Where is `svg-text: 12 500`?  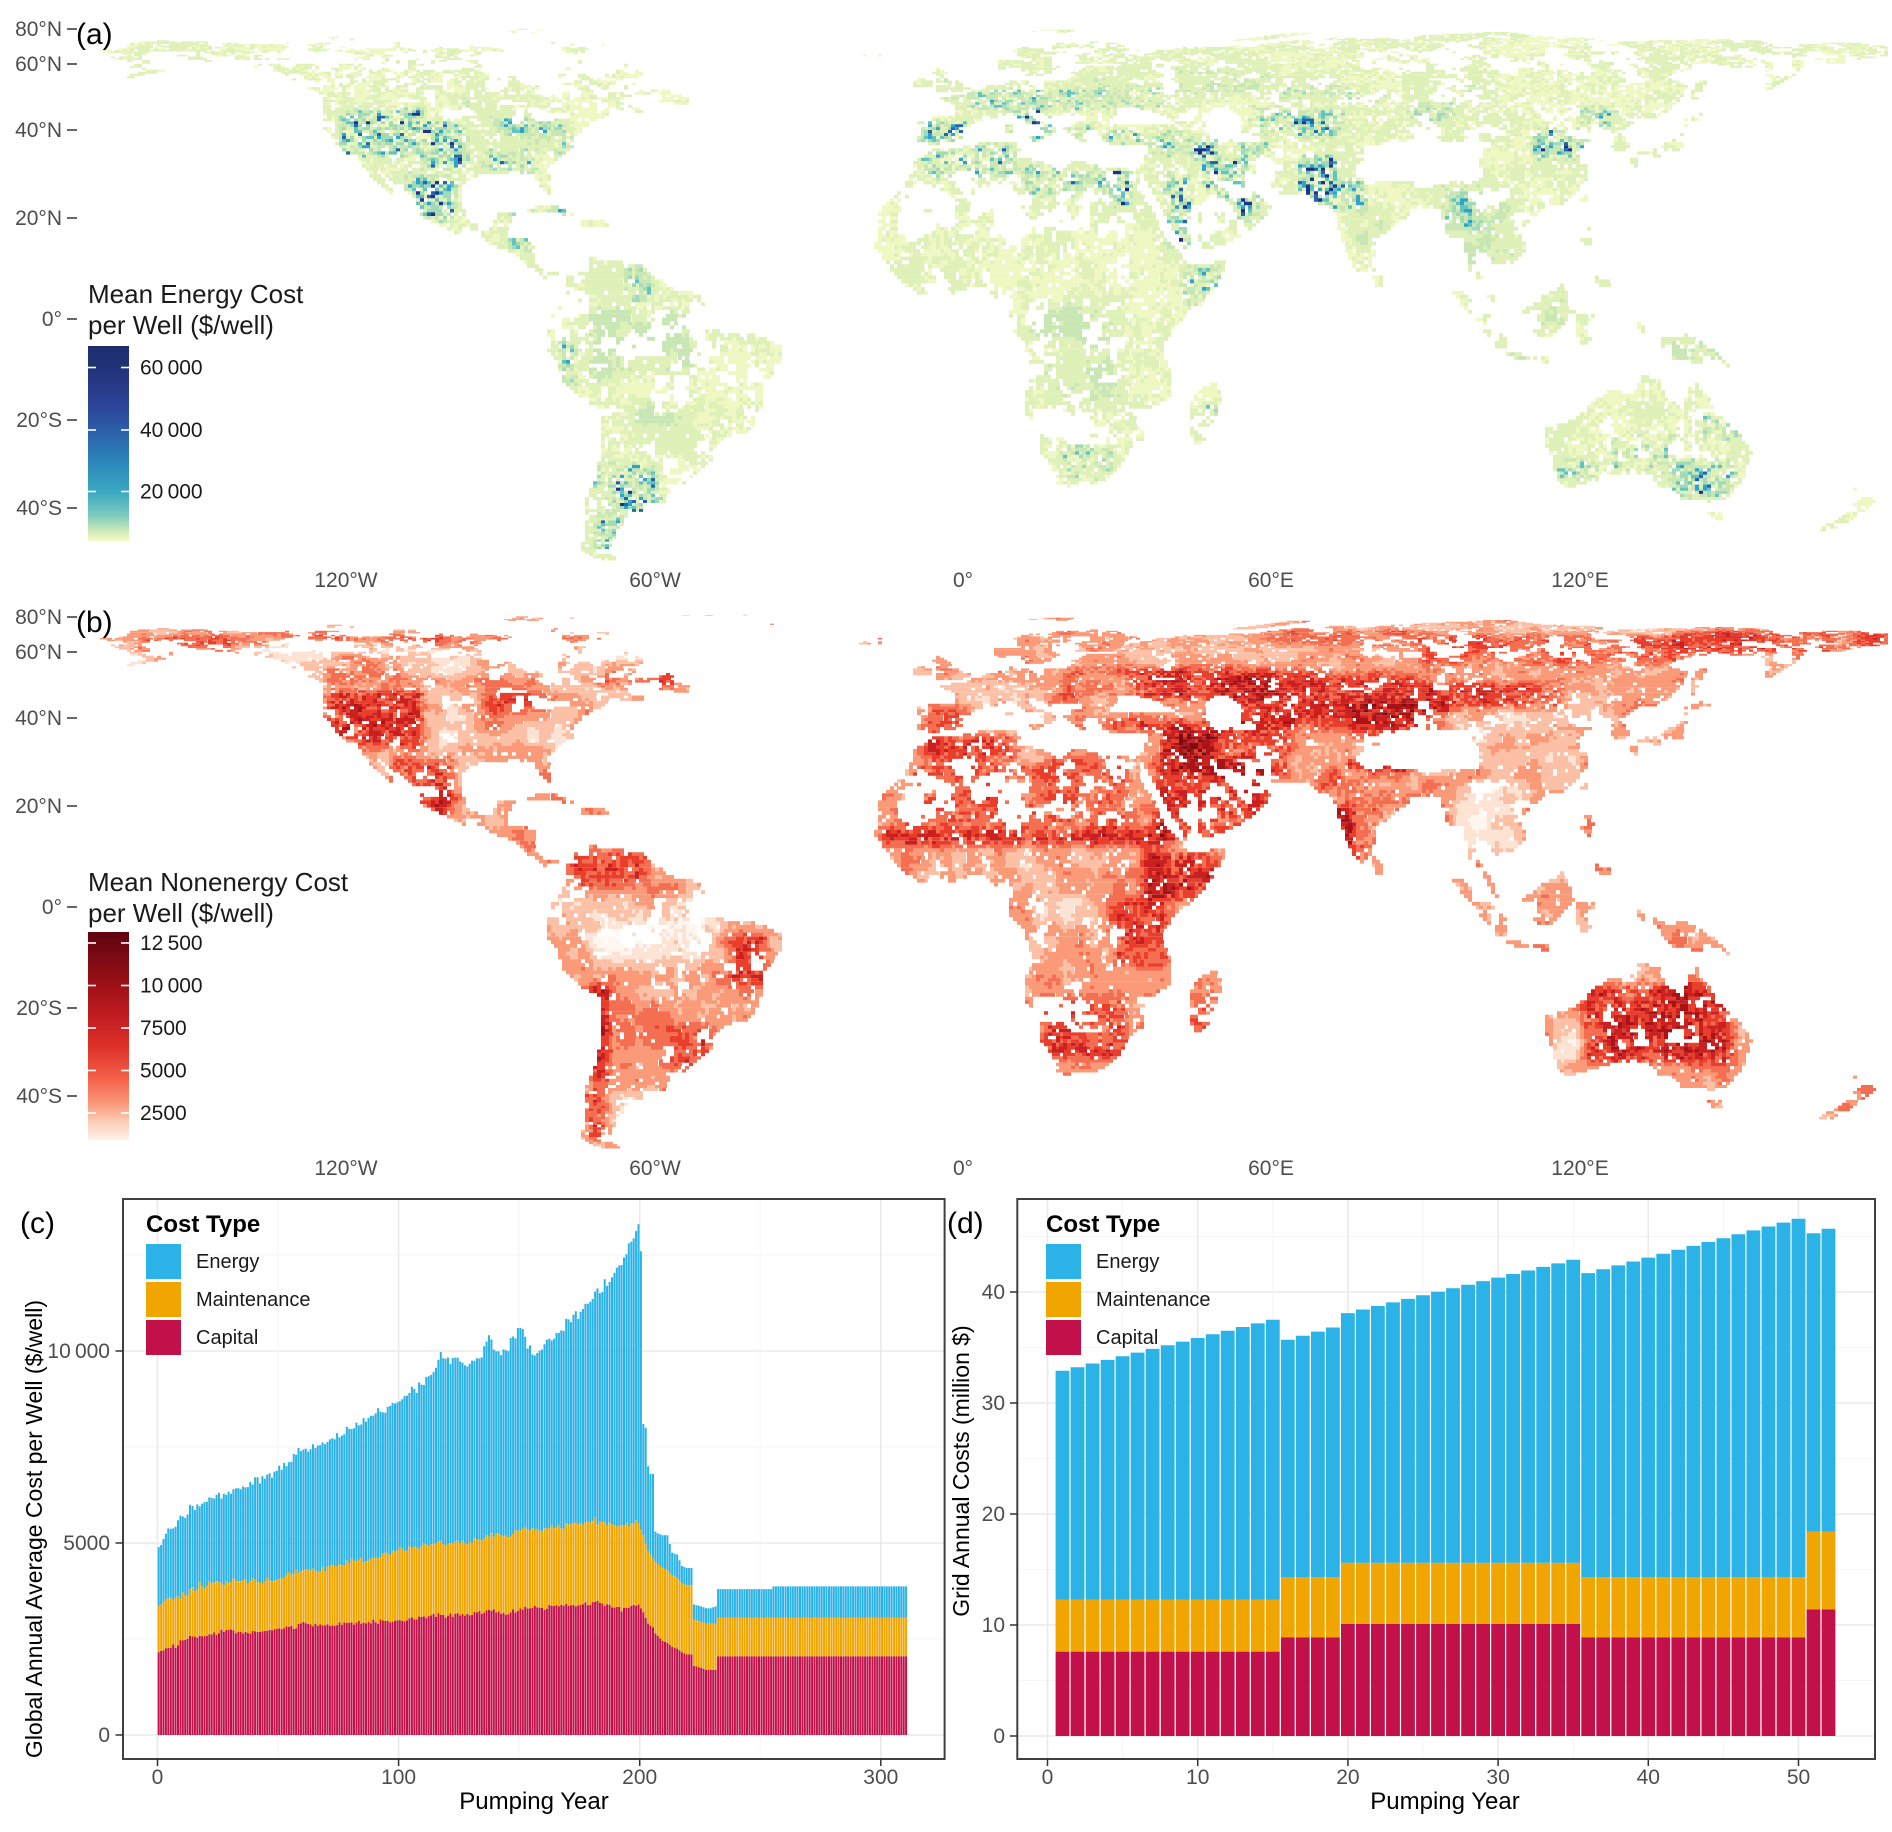
svg-text: 12 500 is located at coordinates (171, 943).